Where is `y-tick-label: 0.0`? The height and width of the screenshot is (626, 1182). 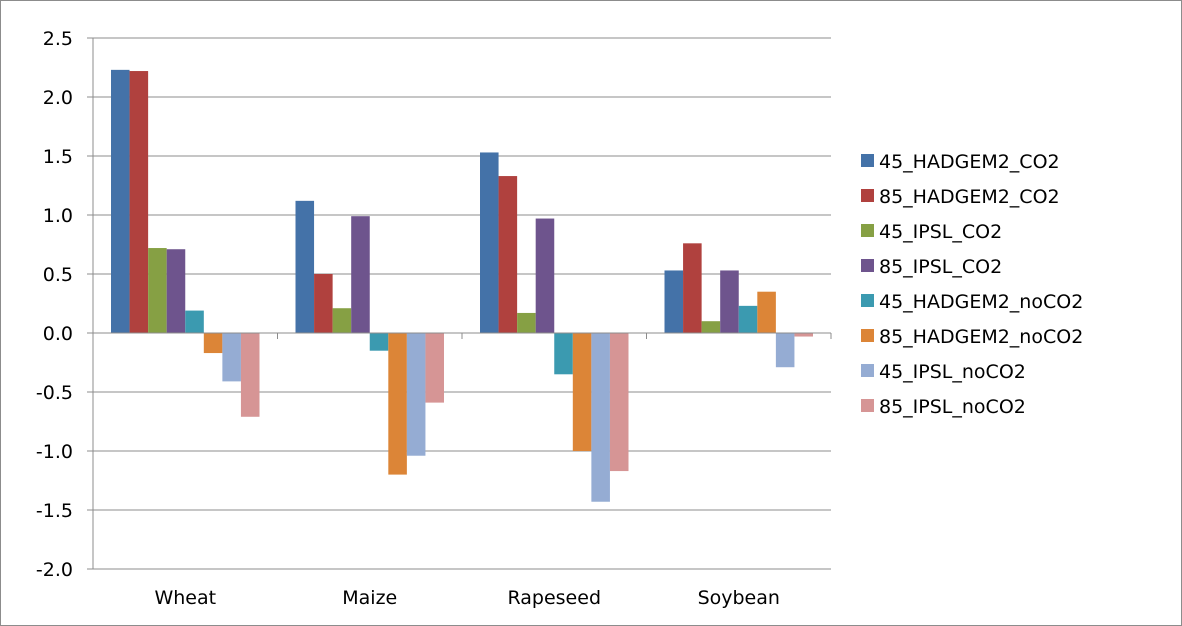 y-tick-label: 0.0 is located at coordinates (58, 334).